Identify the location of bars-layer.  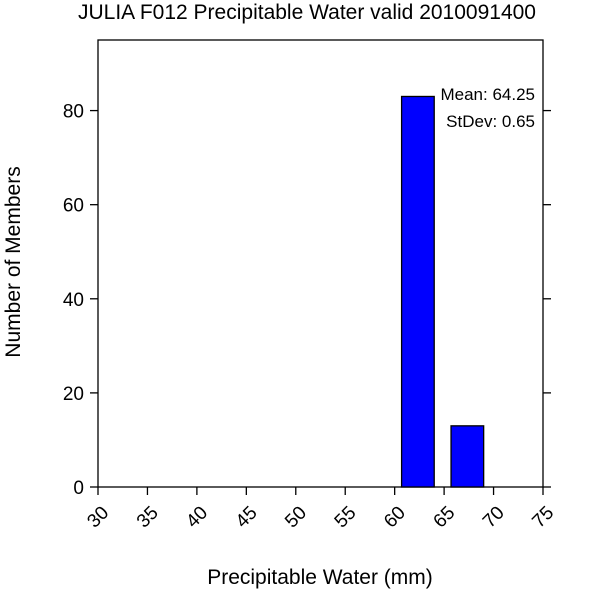
(442, 291).